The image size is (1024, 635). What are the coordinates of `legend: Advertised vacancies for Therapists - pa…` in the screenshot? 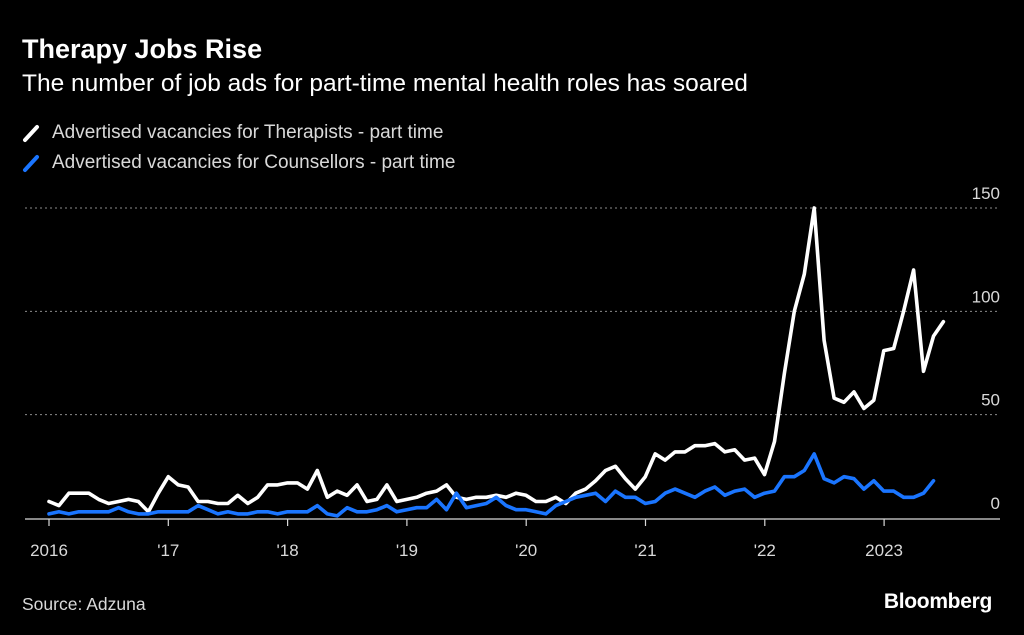 It's located at (238, 148).